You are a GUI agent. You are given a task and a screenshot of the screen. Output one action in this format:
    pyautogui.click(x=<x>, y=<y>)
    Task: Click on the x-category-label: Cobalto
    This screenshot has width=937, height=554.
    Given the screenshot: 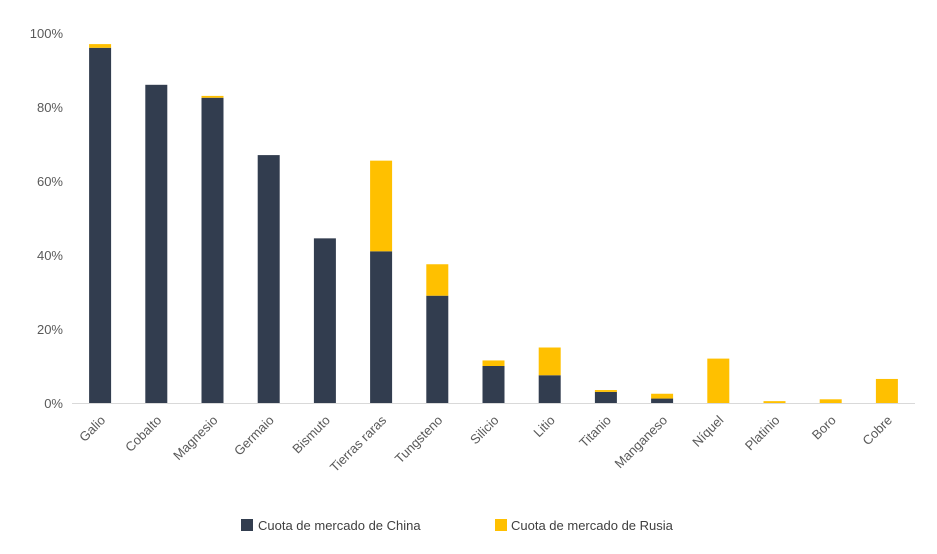 What is the action you would take?
    pyautogui.click(x=143, y=434)
    